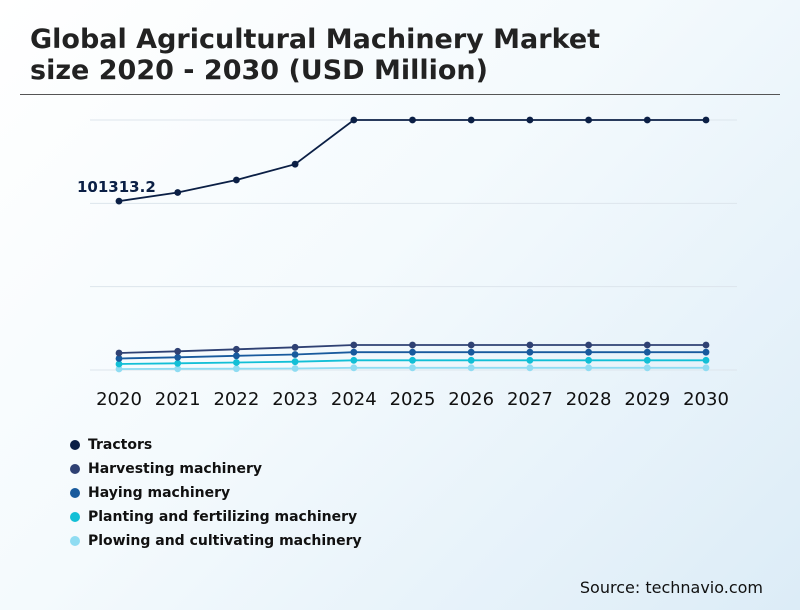  I want to click on series-line, so click(412, 160).